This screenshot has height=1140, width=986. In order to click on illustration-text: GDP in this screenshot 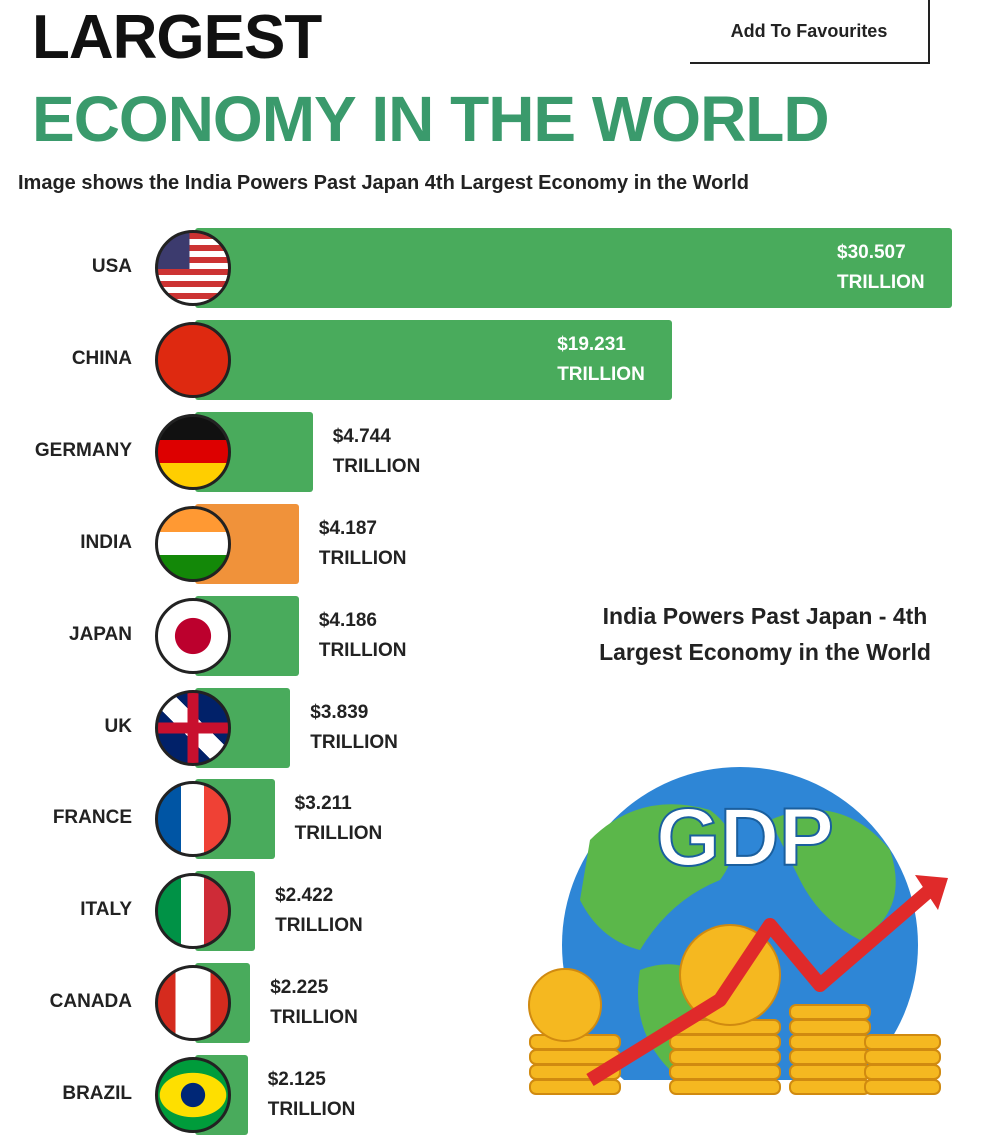, I will do `click(745, 837)`.